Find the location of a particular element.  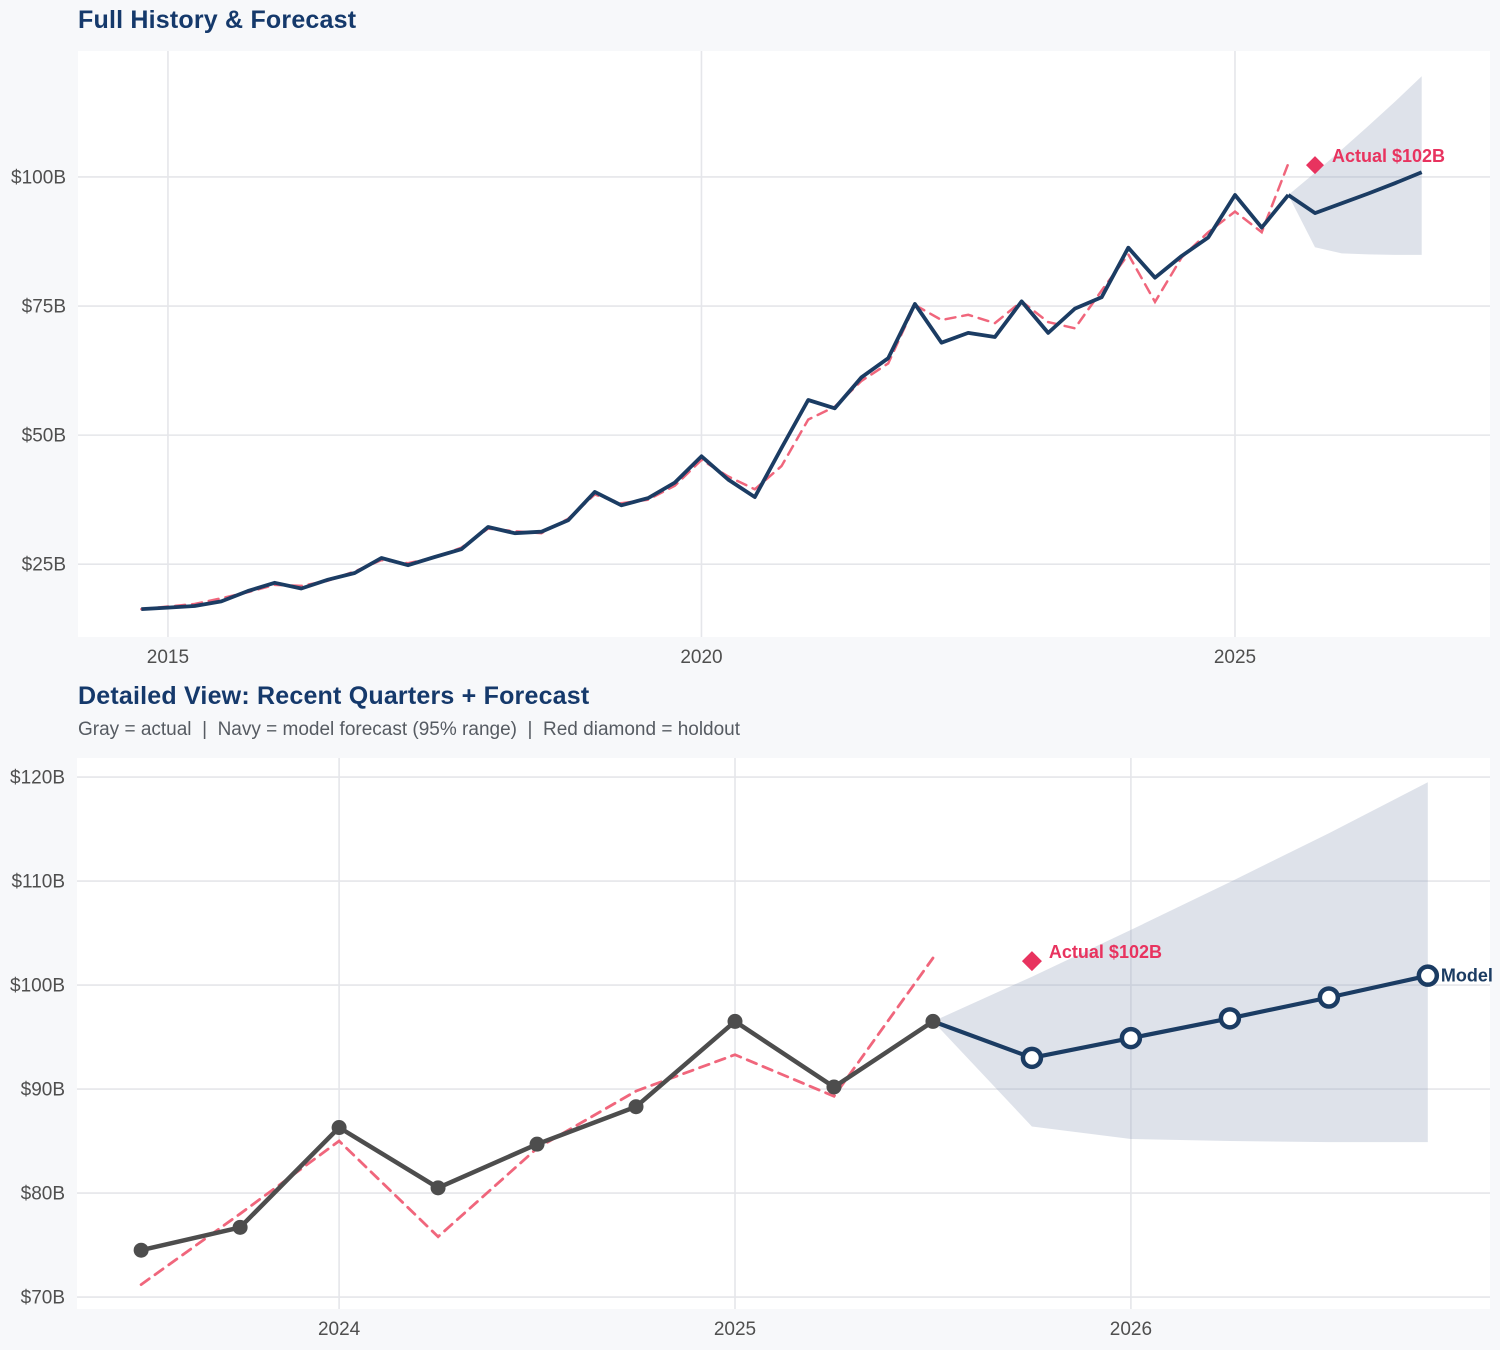

x-tick-label: 2020 is located at coordinates (701, 657).